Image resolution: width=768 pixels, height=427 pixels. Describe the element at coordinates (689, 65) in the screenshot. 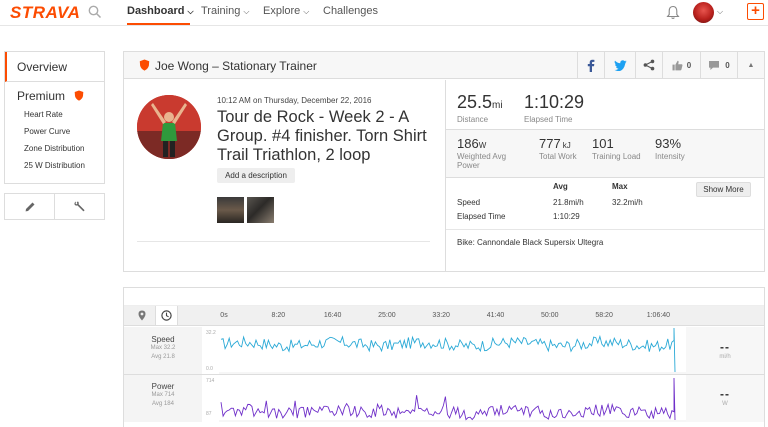

I see `kudos-count: 0` at that location.